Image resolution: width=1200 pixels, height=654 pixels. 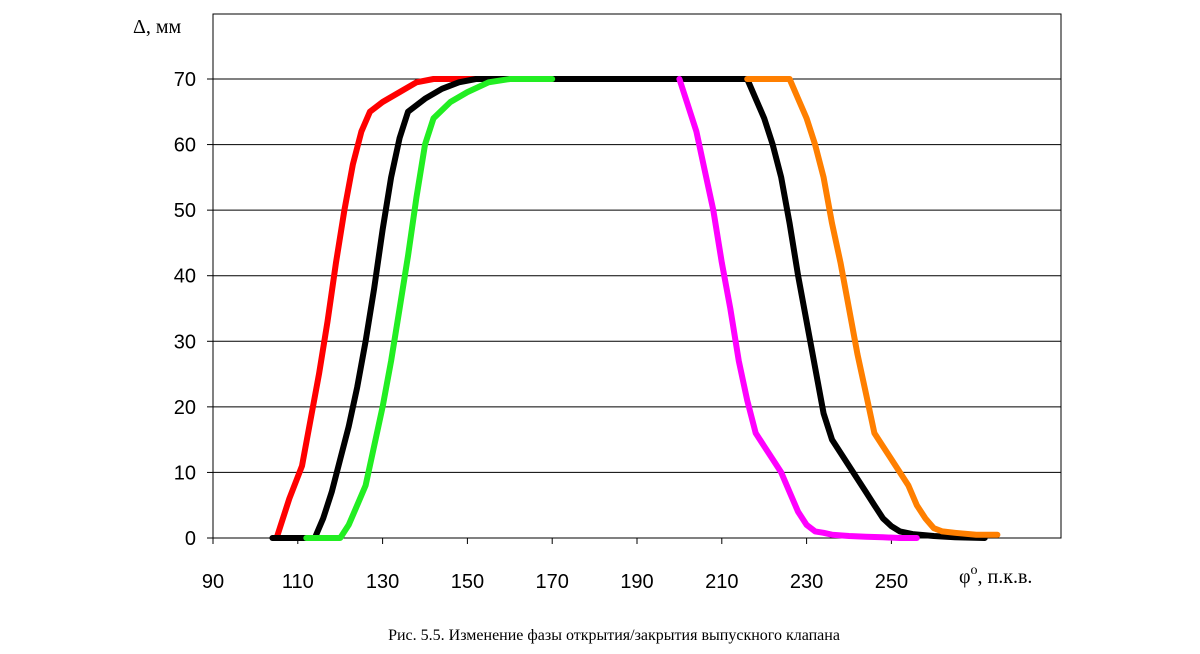 What do you see at coordinates (555, 565) in the screenshot?
I see `x-axis-ticks: 90 110 130 150 170 190 210 230 250` at bounding box center [555, 565].